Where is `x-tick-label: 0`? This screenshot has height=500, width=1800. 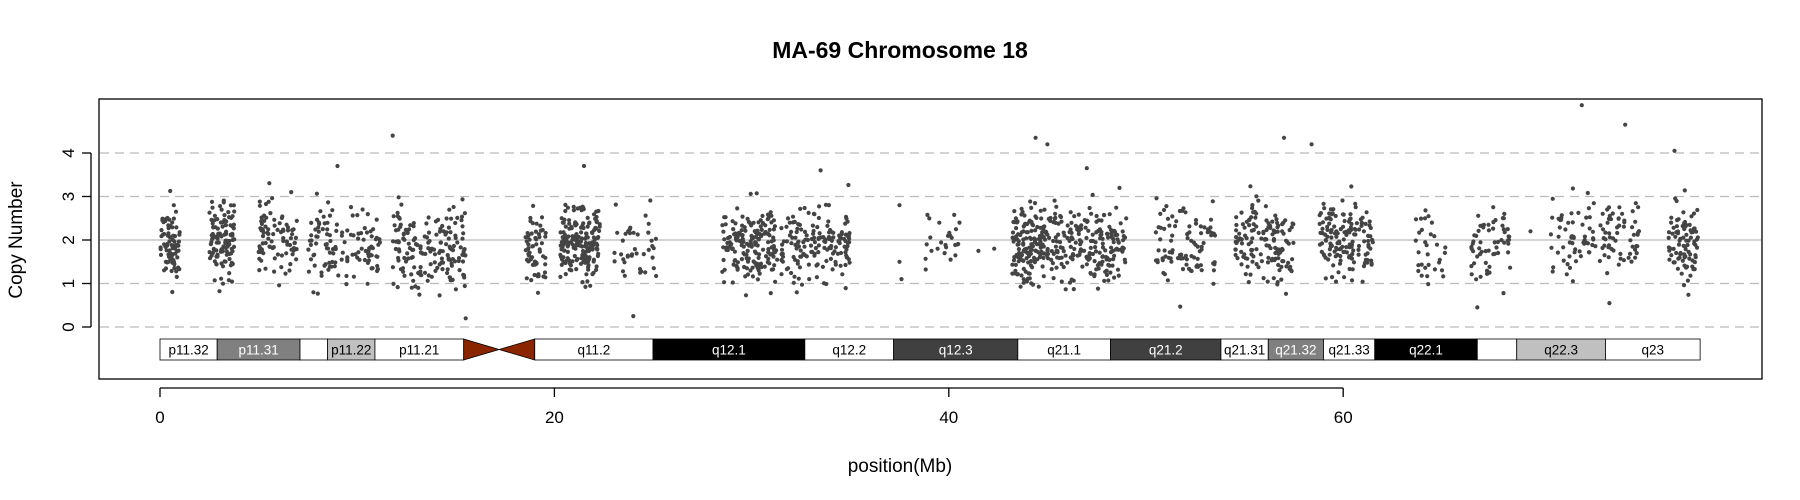 x-tick-label: 0 is located at coordinates (159, 417).